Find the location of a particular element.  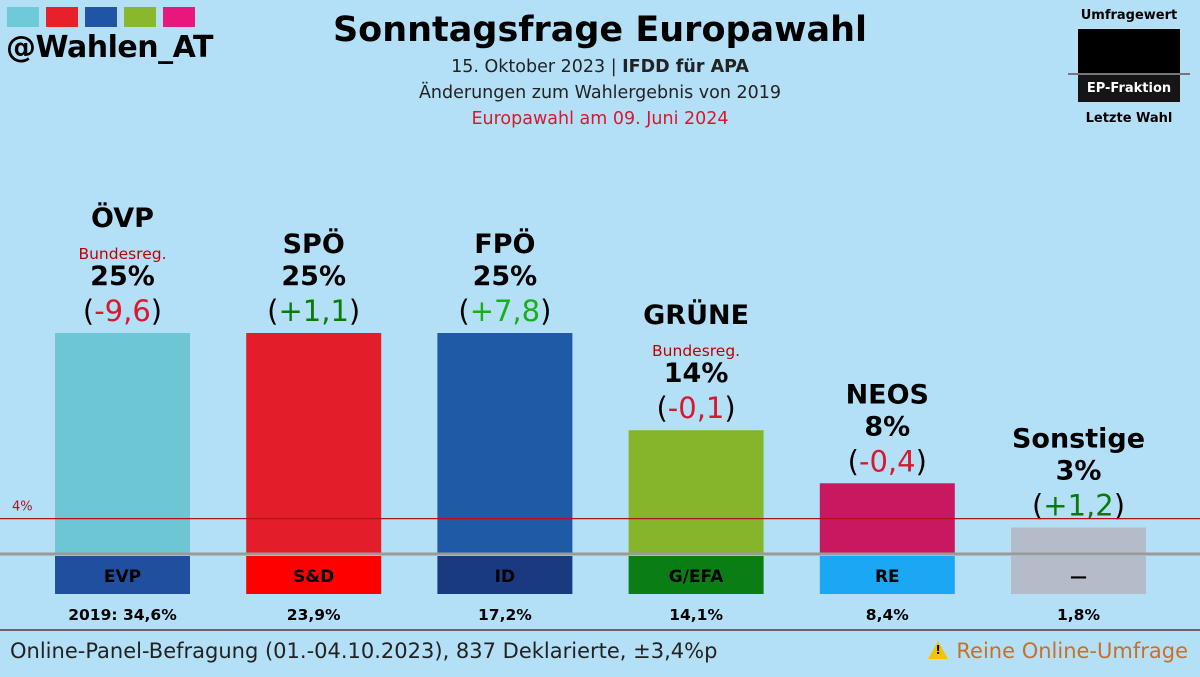

subtitle-election-date: Europawahl am 09. Juni 2024 is located at coordinates (600, 119).